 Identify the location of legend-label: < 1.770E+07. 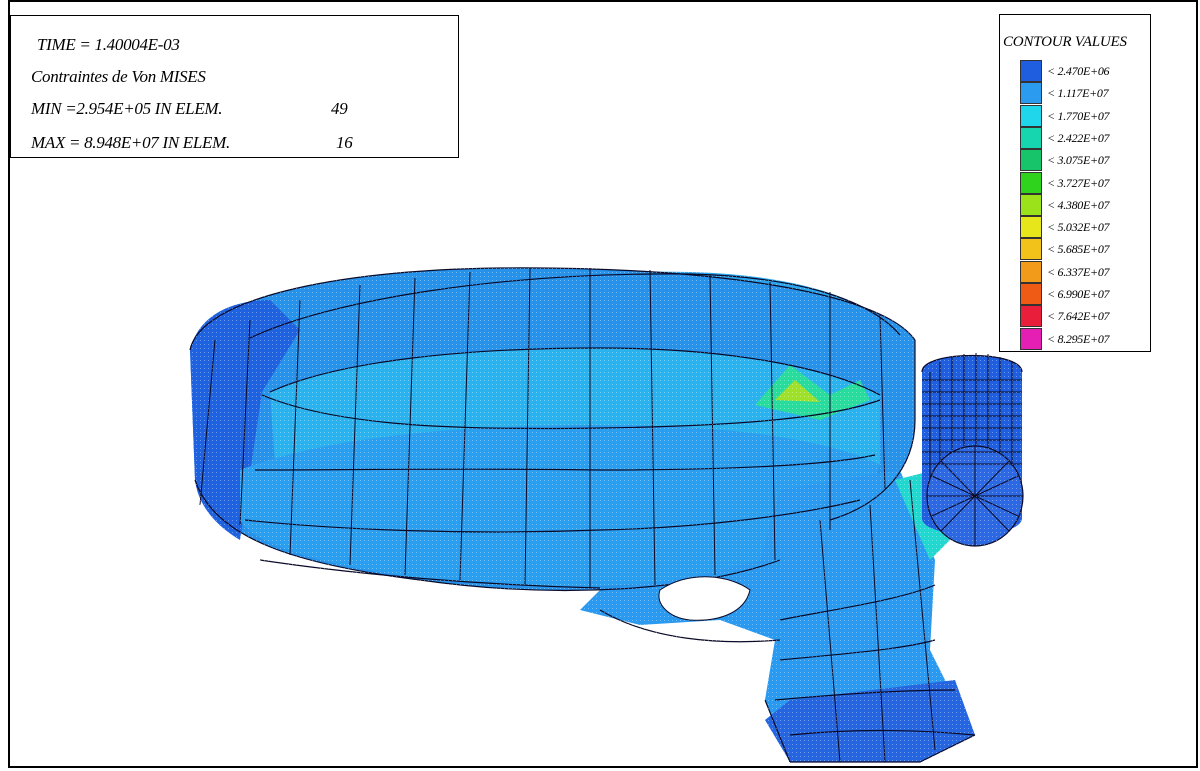
(1078, 115).